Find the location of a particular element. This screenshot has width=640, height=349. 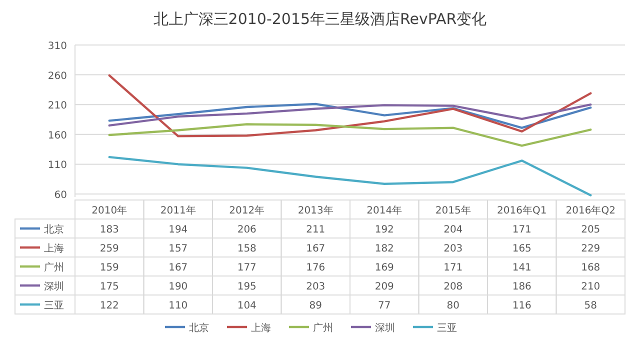

data-label: 169 is located at coordinates (384, 268).